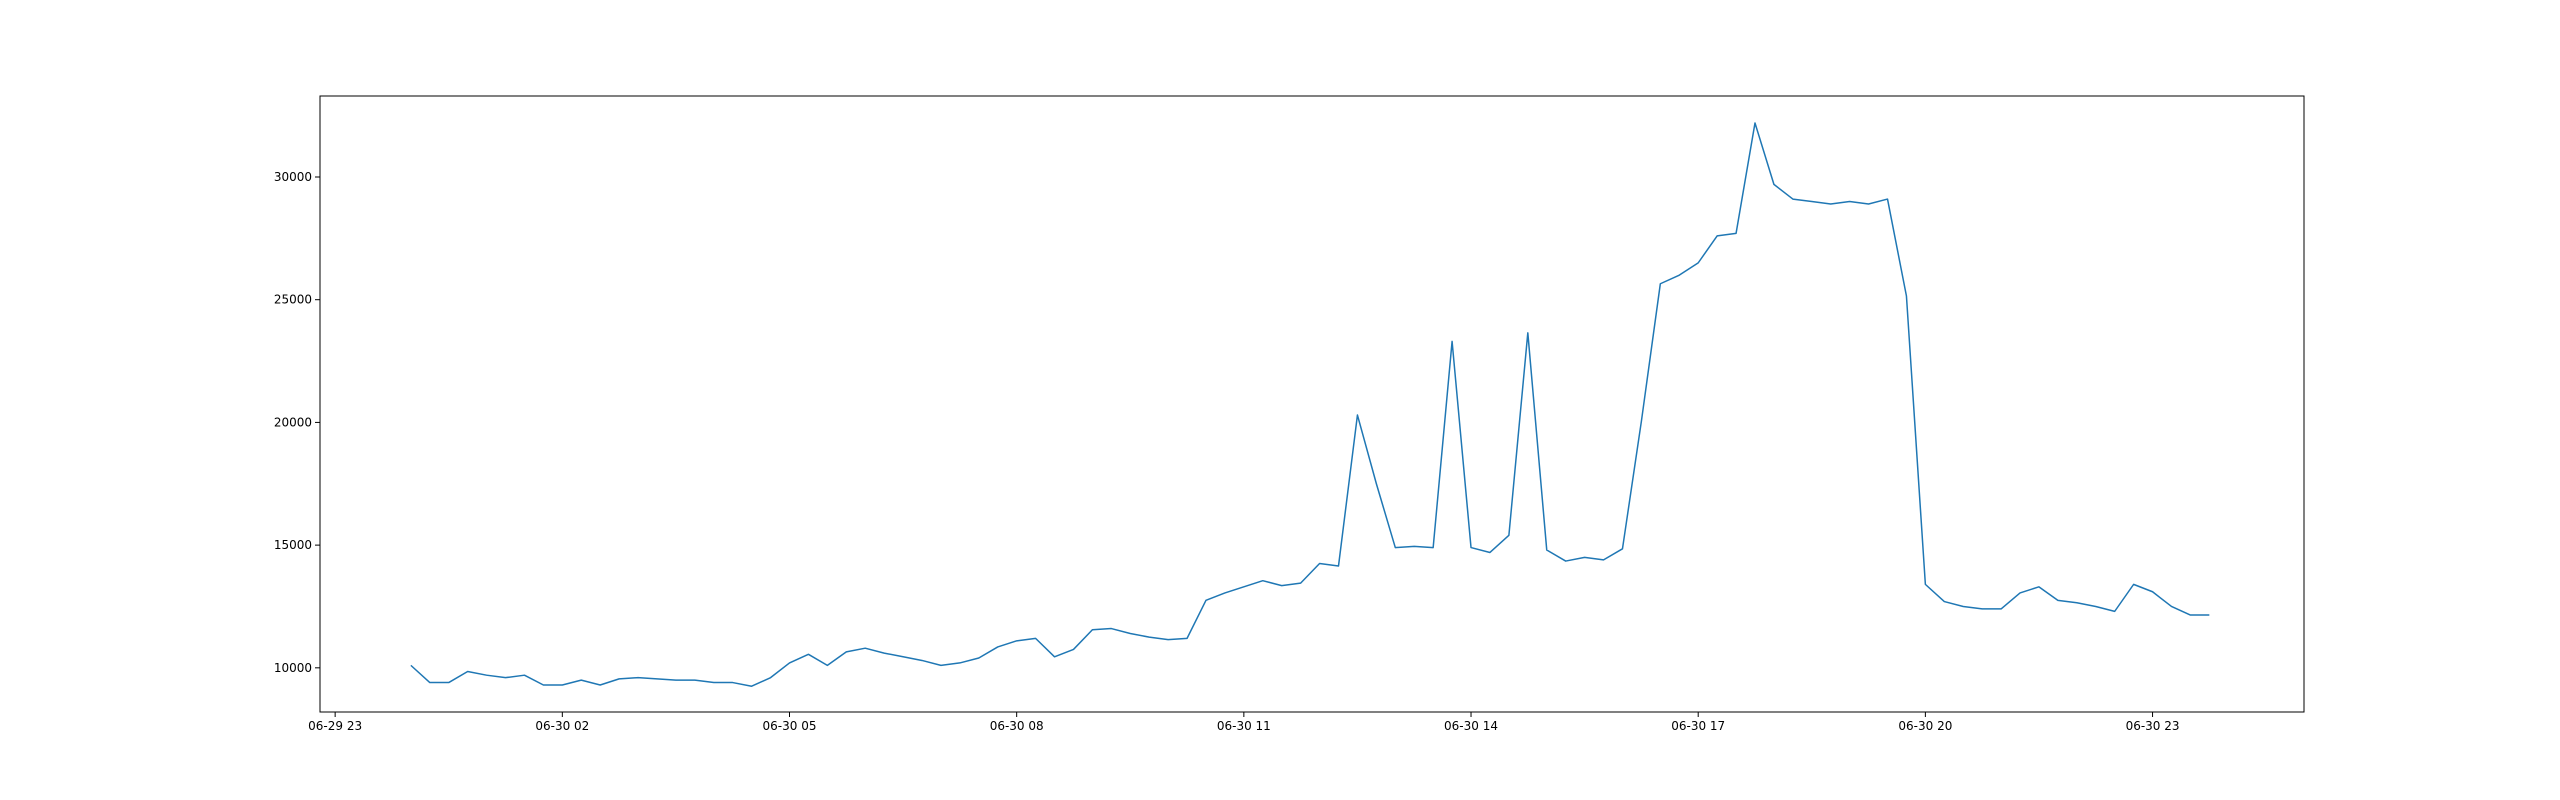 The width and height of the screenshot is (2560, 800). What do you see at coordinates (335, 726) in the screenshot?
I see `x-tick-label: 06-29 23` at bounding box center [335, 726].